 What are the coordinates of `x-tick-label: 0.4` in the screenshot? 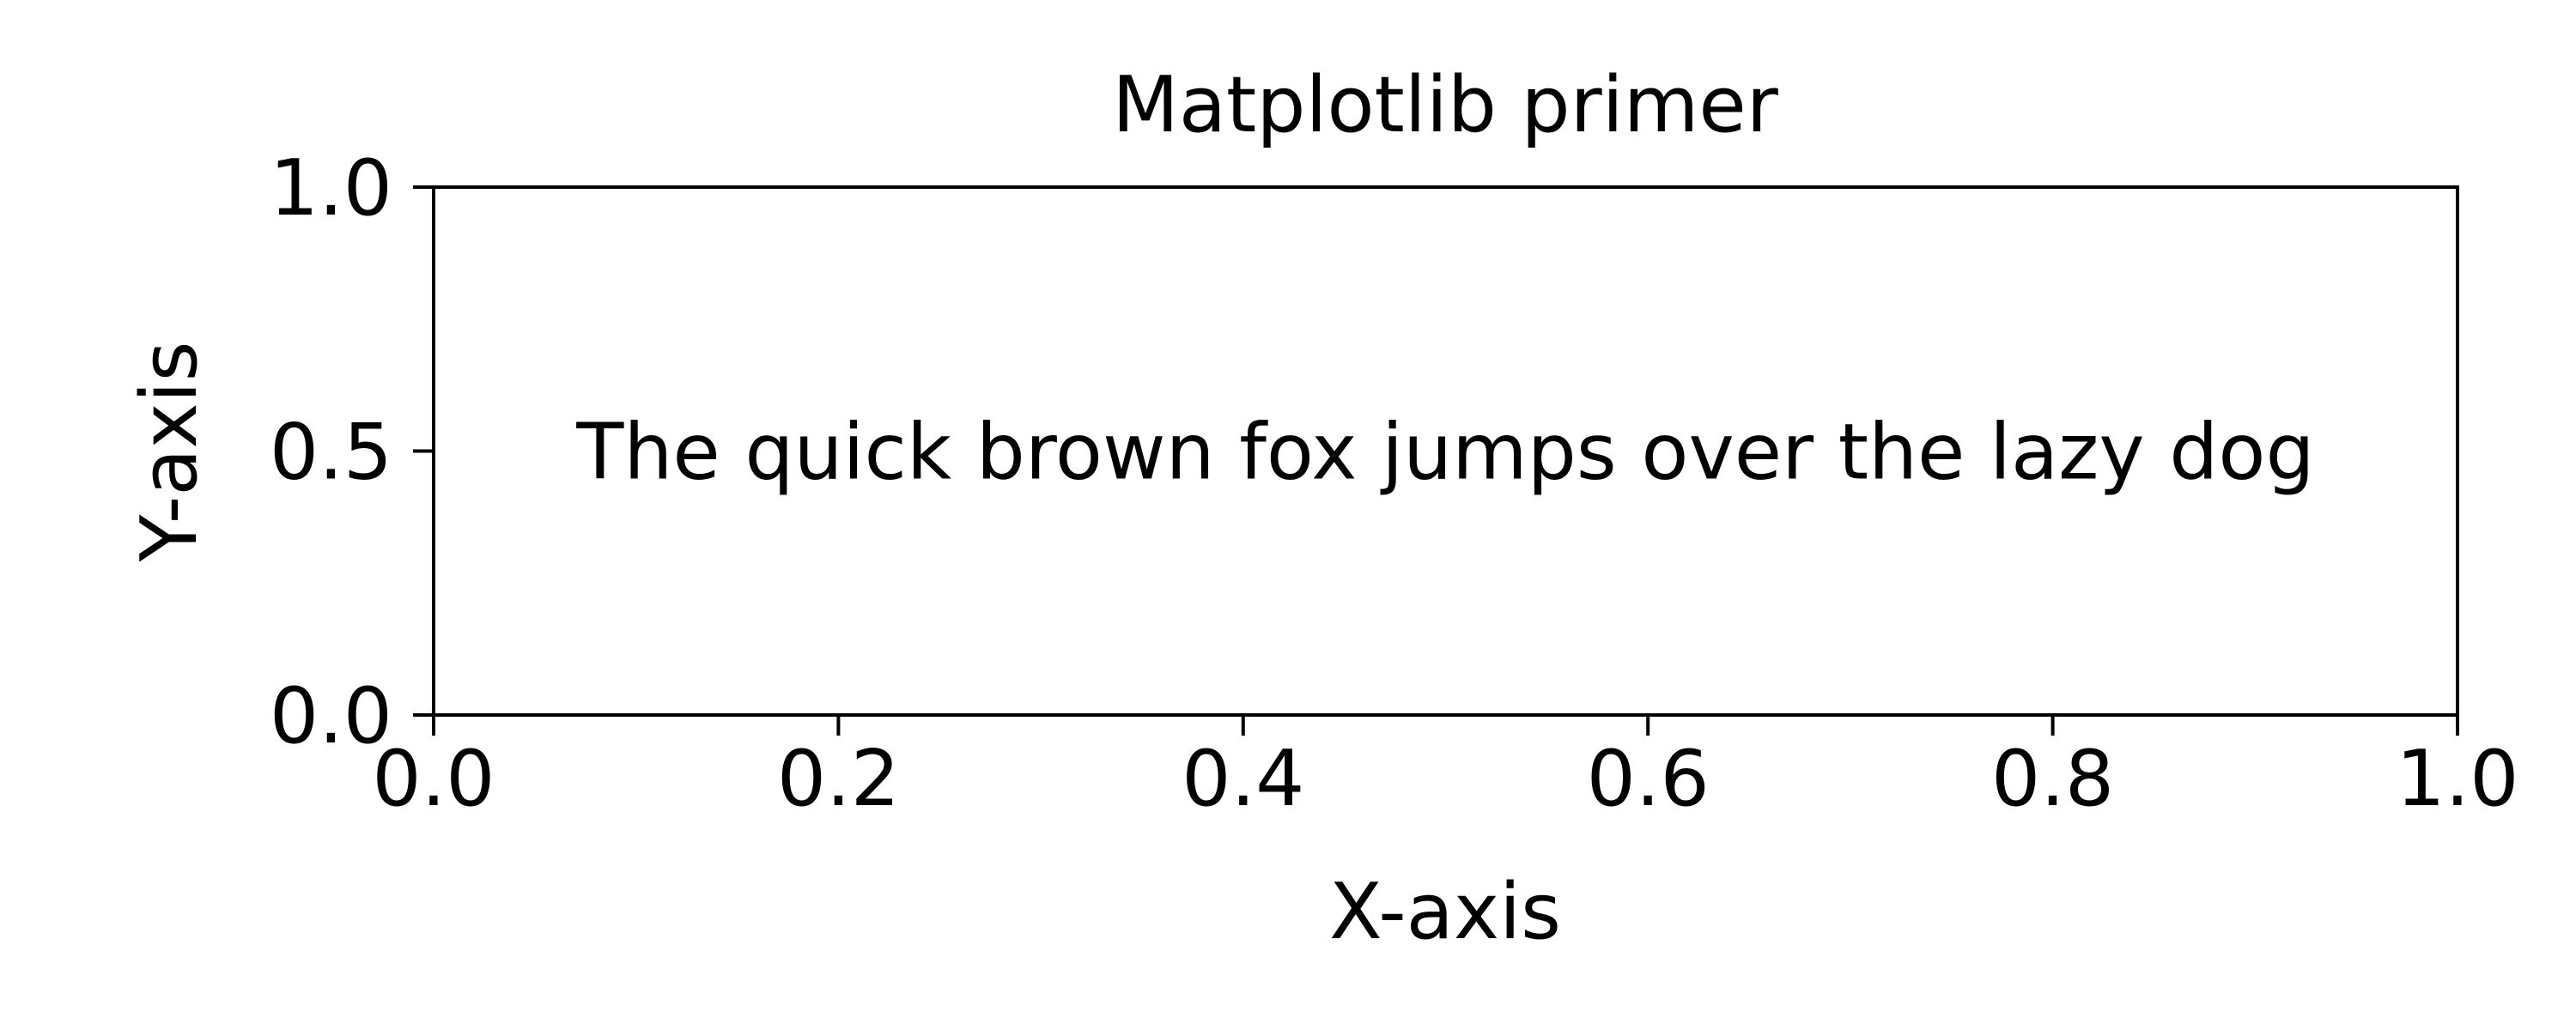 It's located at (1243, 779).